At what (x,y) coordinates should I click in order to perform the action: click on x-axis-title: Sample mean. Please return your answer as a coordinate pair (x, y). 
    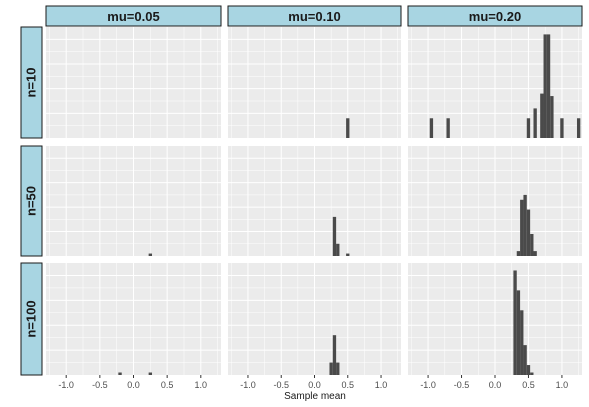
    Looking at the image, I should click on (315, 396).